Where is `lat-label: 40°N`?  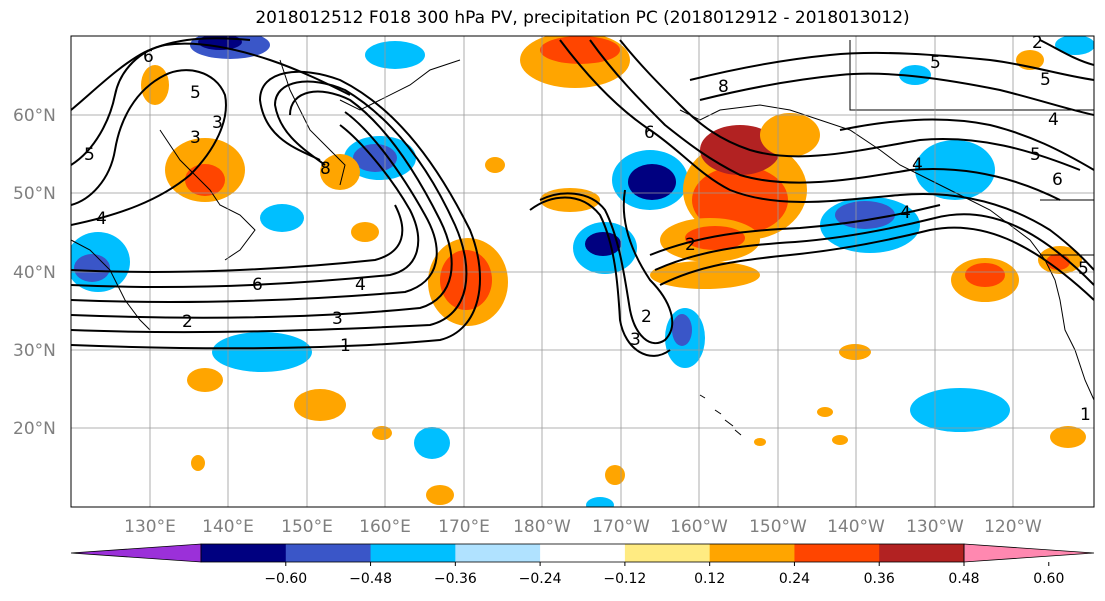
lat-label: 40°N is located at coordinates (34, 273).